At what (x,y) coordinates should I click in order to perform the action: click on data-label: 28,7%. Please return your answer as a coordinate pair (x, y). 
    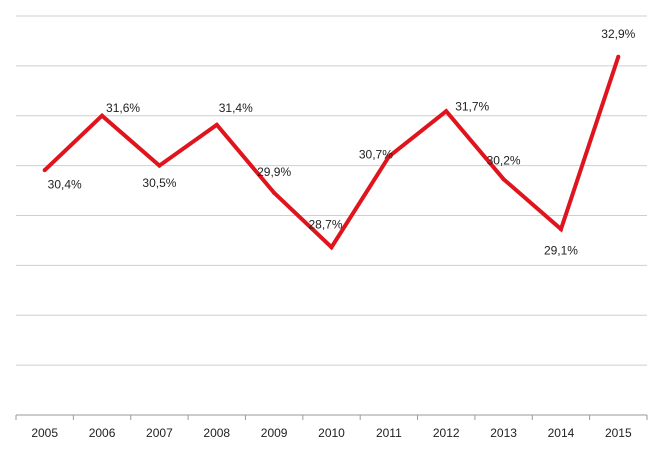
    Looking at the image, I should click on (325, 224).